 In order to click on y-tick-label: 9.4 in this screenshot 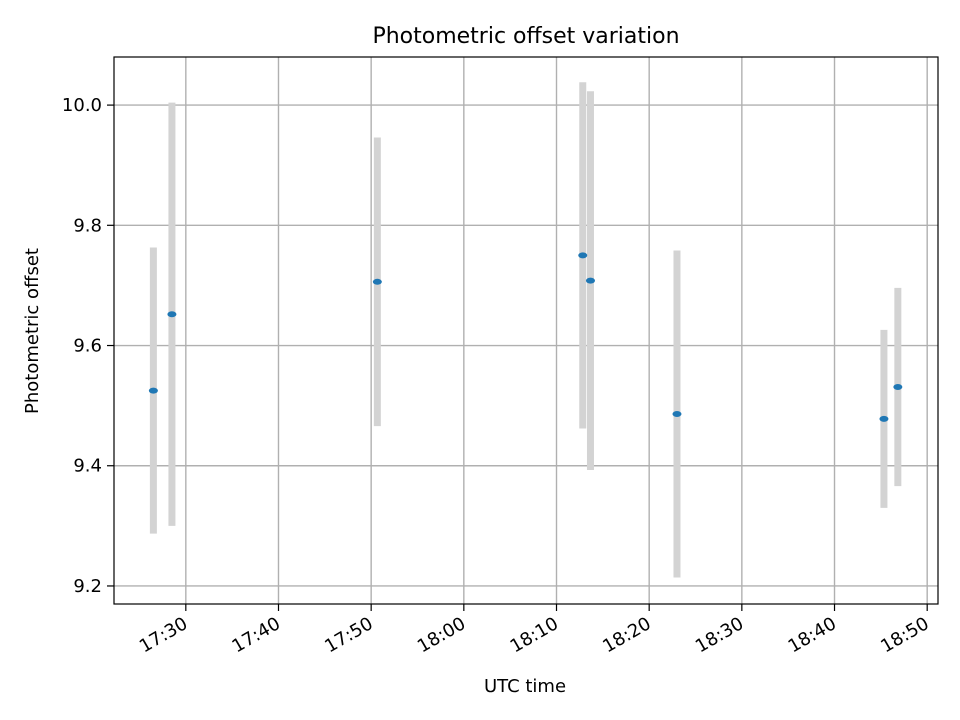, I will do `click(87, 466)`.